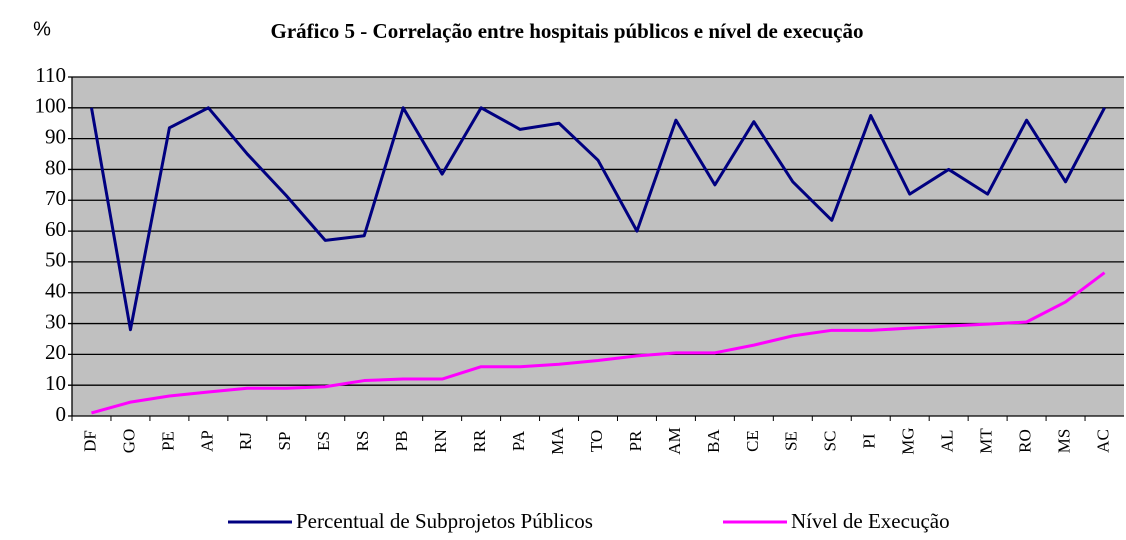 This screenshot has height=540, width=1126. What do you see at coordinates (284, 441) in the screenshot?
I see `x-tick-label: SP` at bounding box center [284, 441].